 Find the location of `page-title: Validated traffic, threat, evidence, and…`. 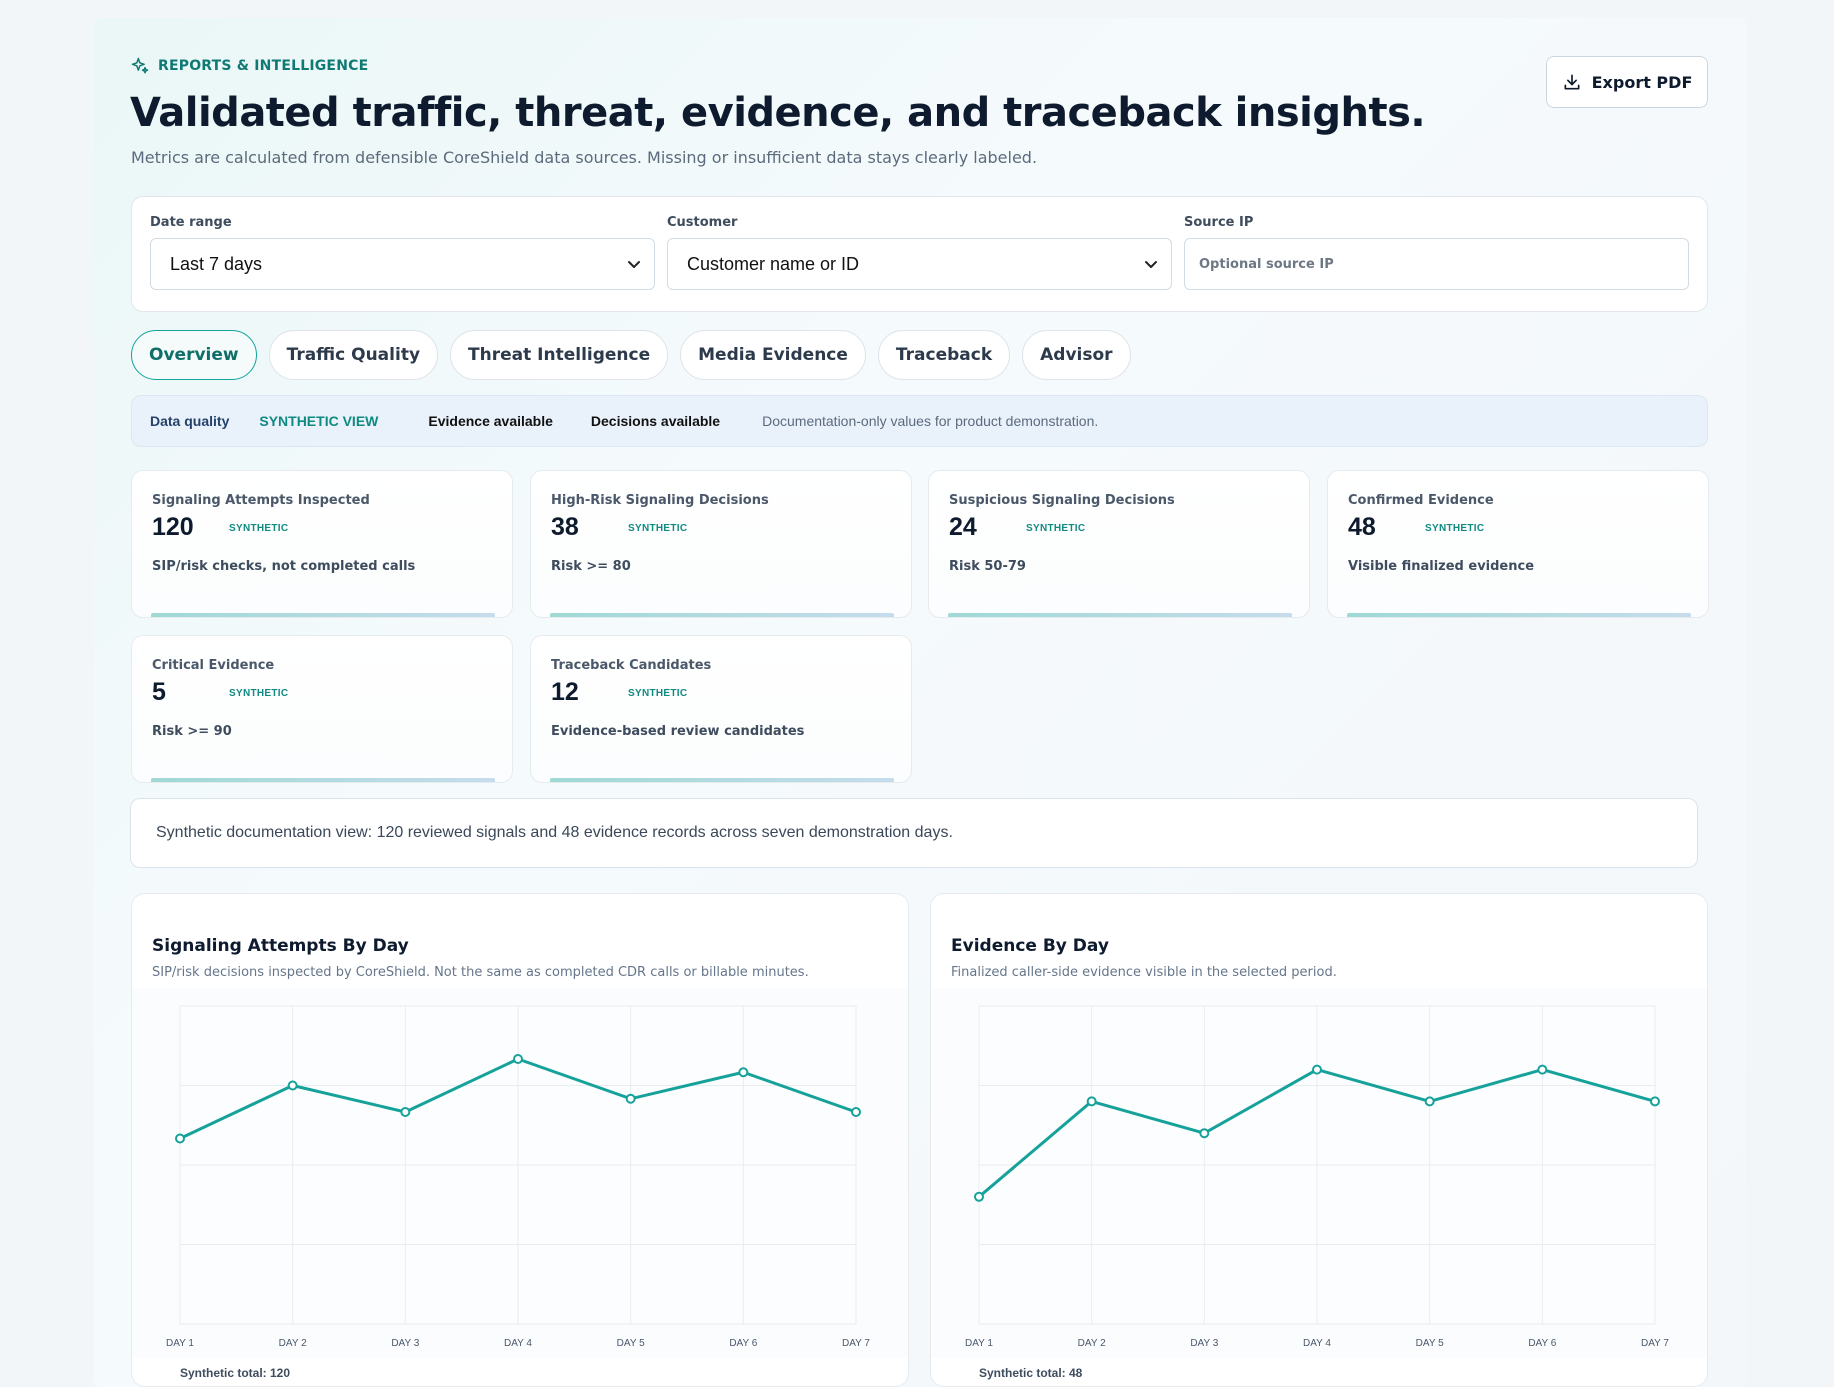

page-title: Validated traffic, threat, evidence, and… is located at coordinates (778, 113).